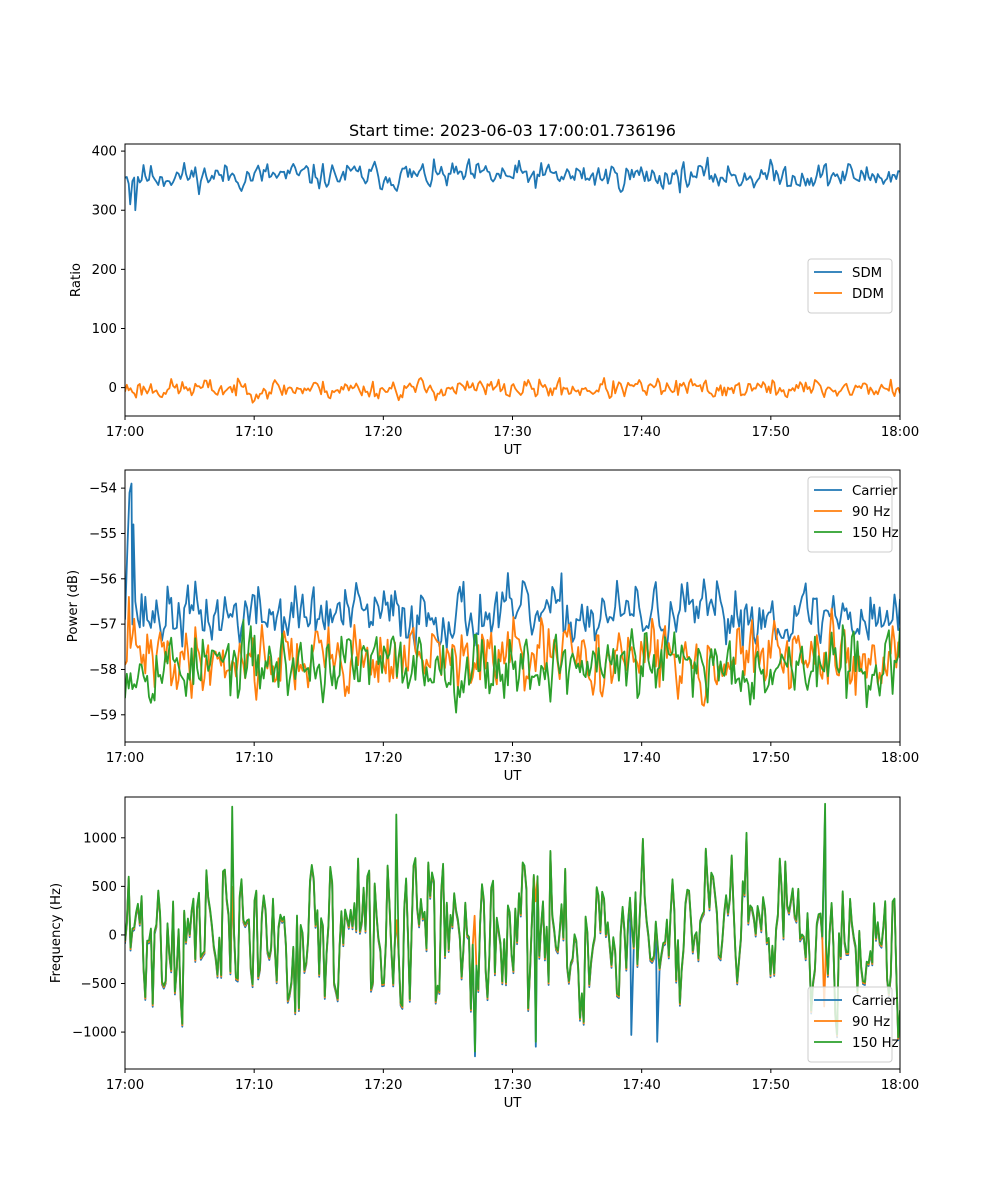  Describe the element at coordinates (512, 390) in the screenshot. I see `series-line-ddm` at that location.